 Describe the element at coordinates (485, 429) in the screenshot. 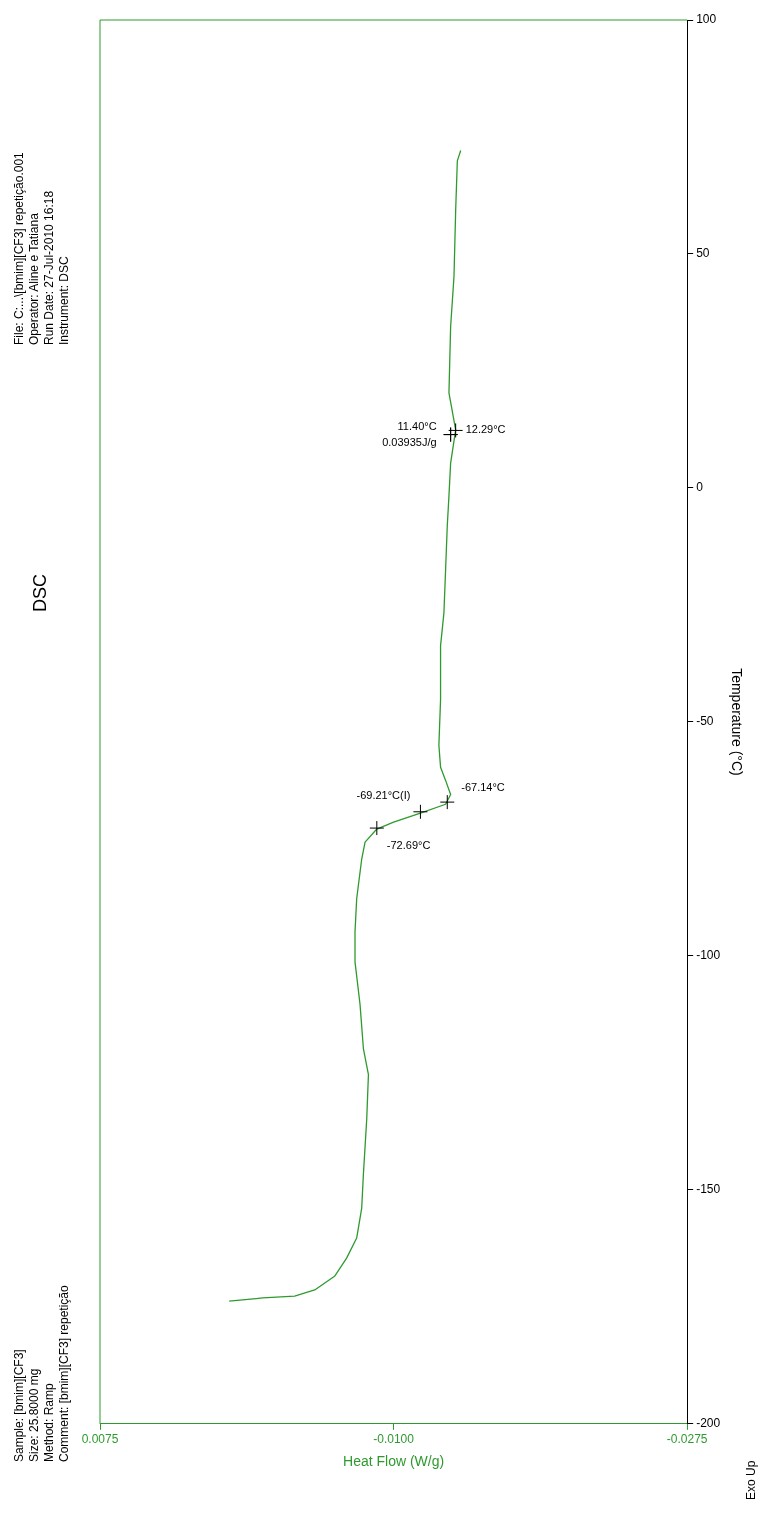

I see `annotation: 12.29°C` at that location.